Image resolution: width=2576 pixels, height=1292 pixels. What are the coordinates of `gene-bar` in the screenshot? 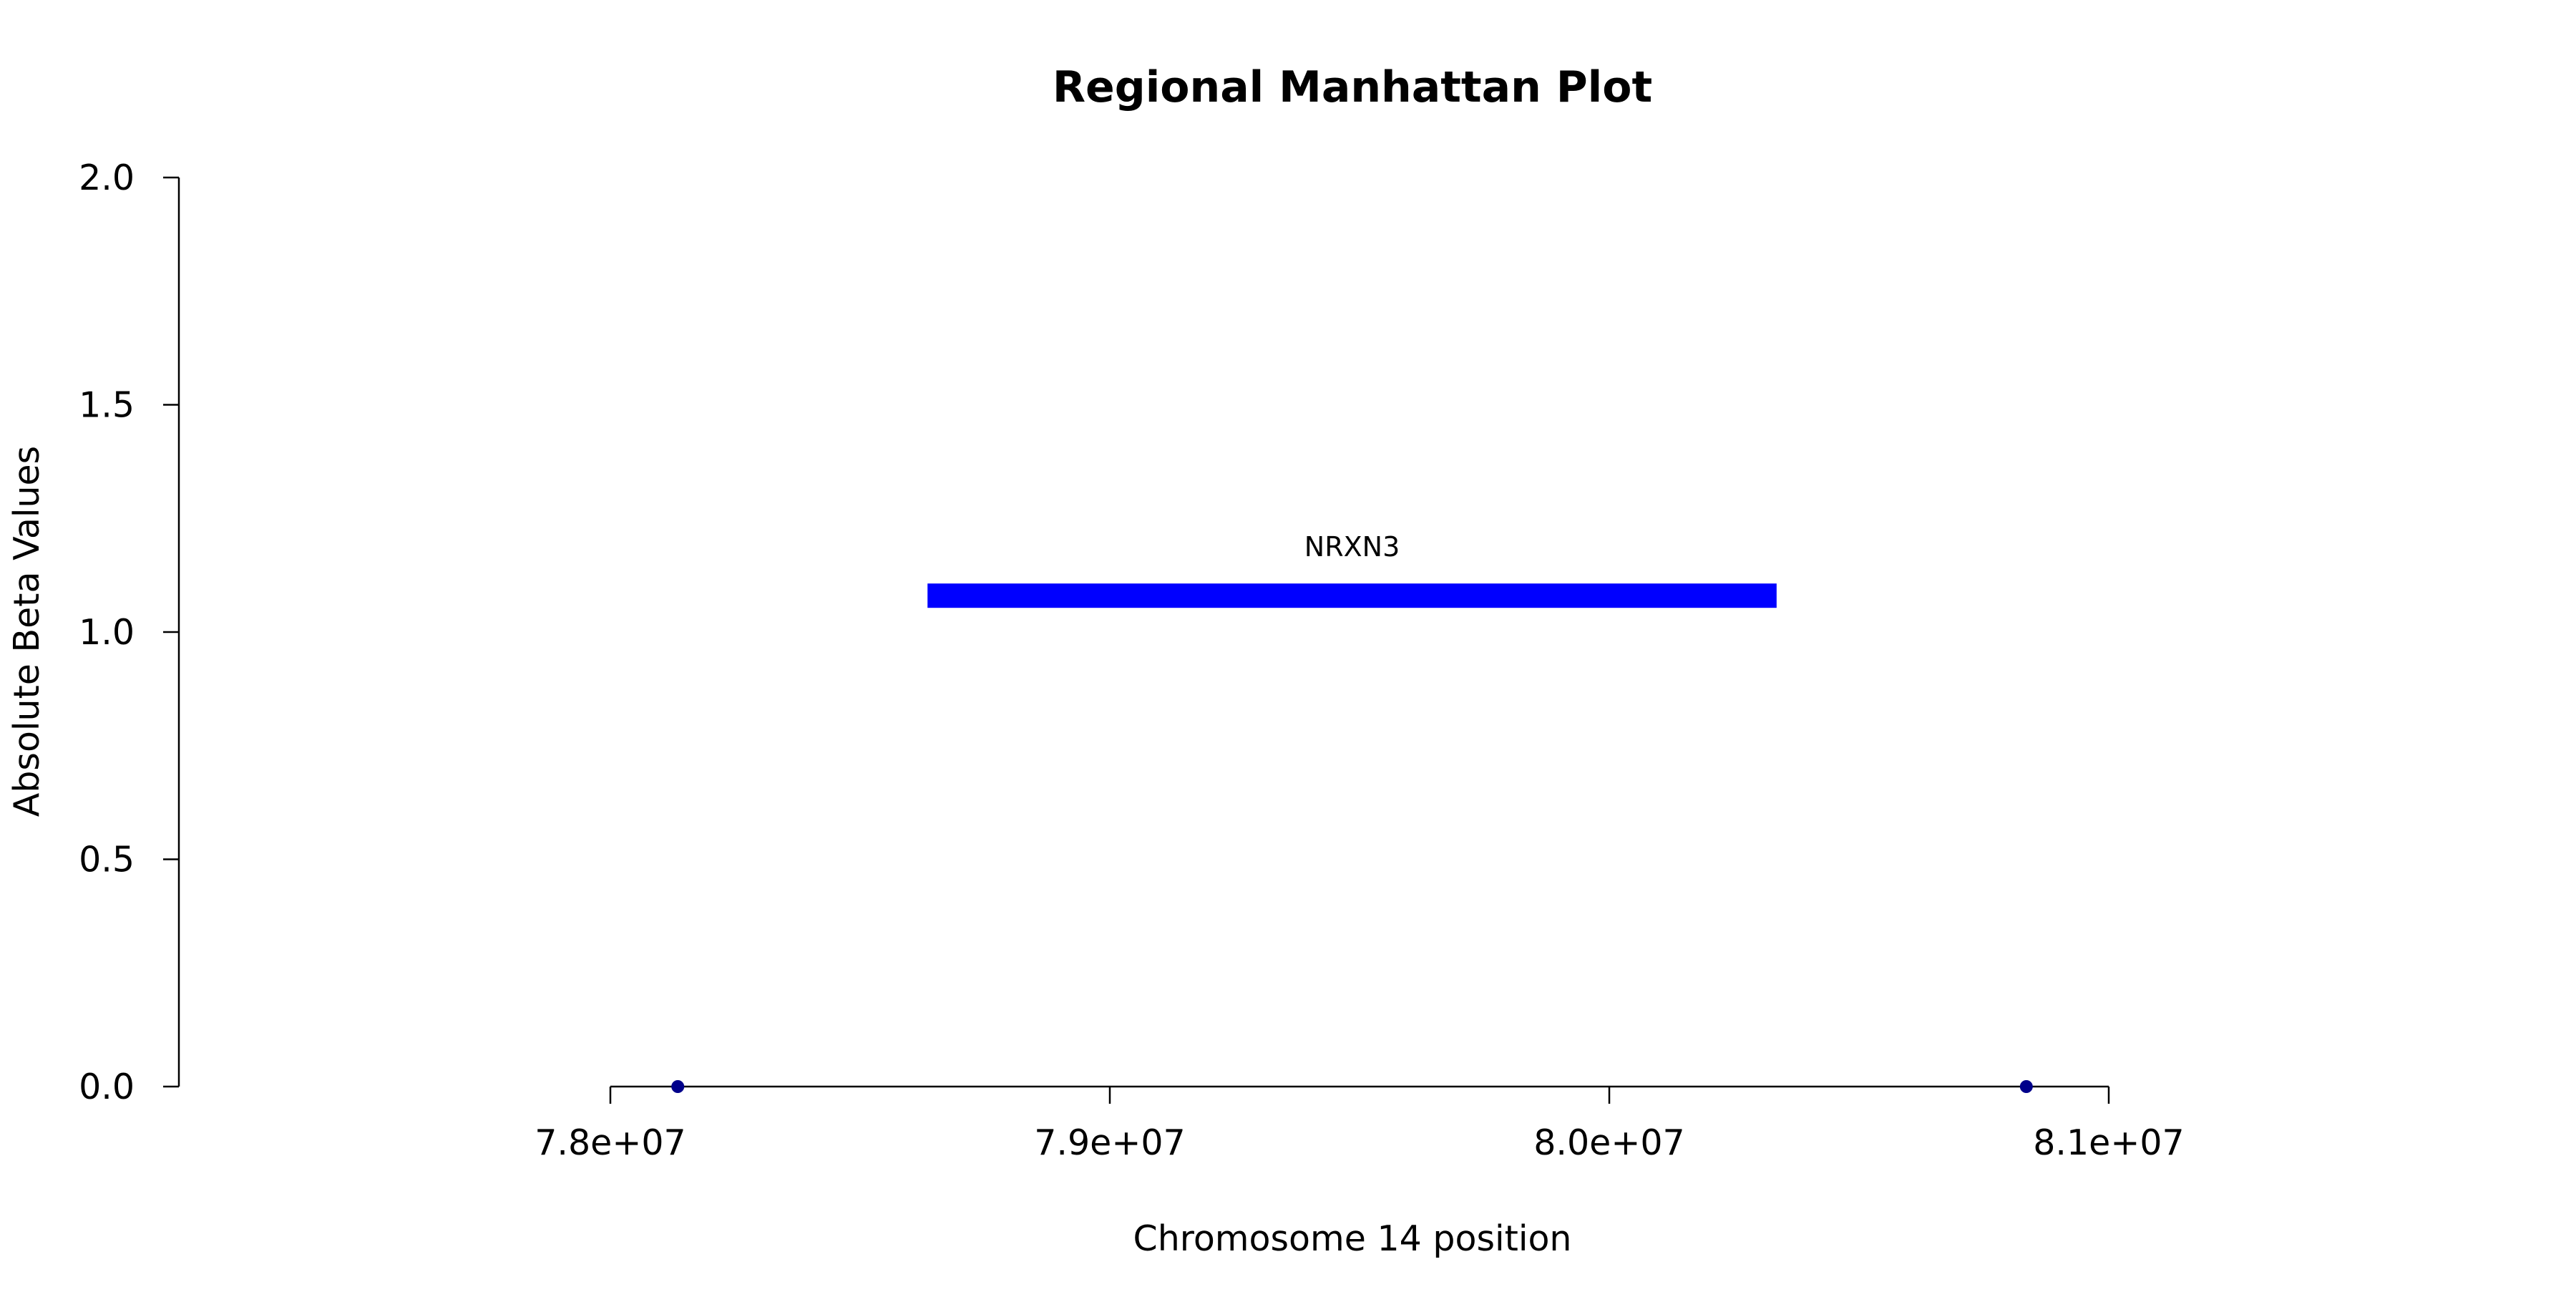 It's located at (1352, 595).